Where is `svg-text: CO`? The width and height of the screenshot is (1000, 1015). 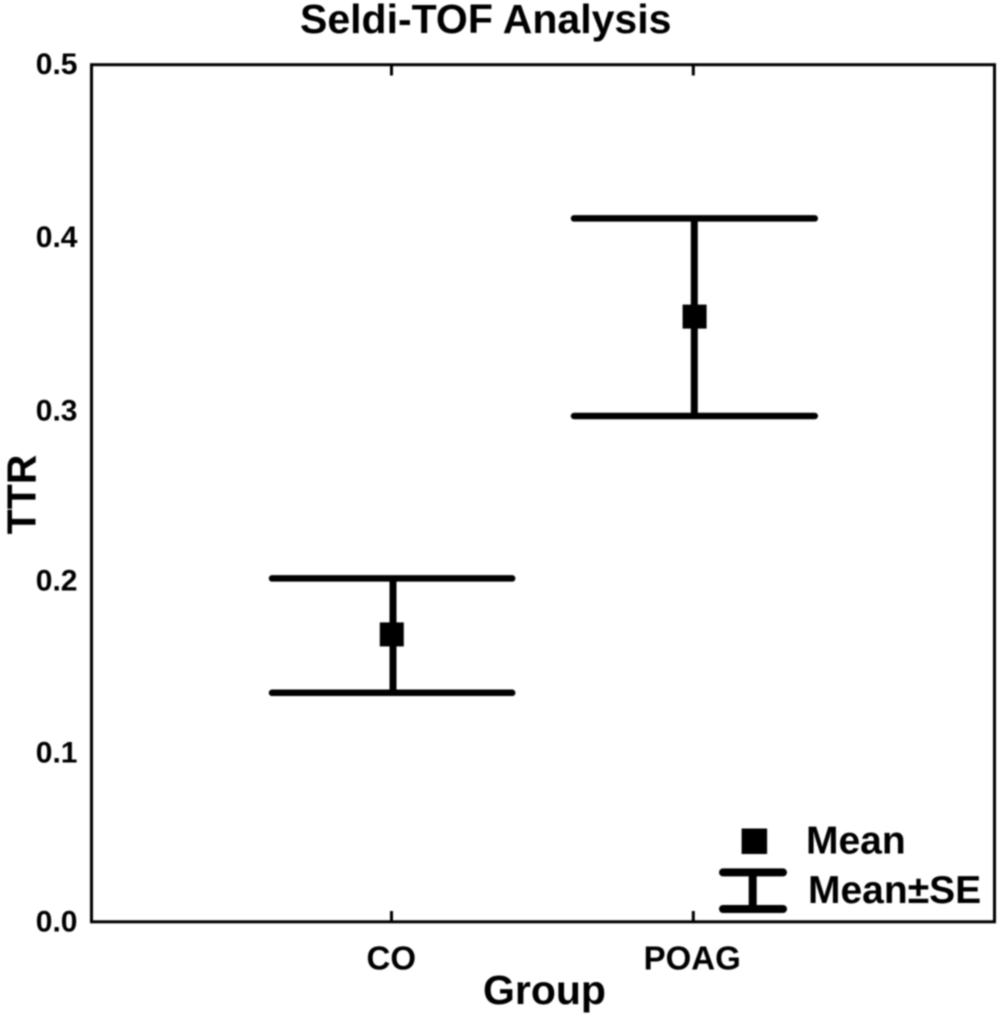 svg-text: CO is located at coordinates (392, 958).